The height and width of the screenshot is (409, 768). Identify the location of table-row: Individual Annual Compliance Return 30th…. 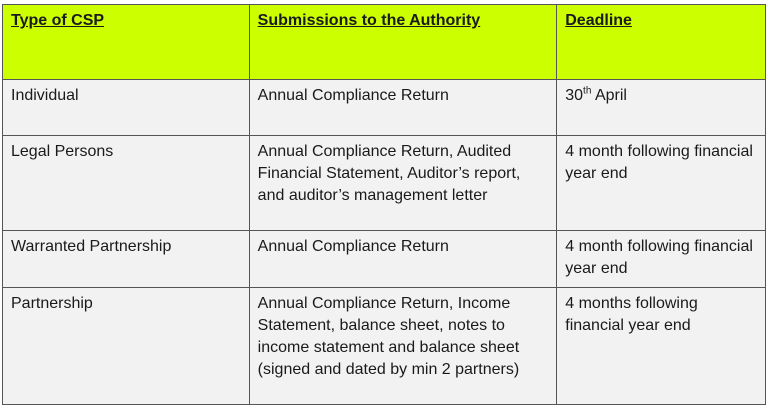
(384, 107).